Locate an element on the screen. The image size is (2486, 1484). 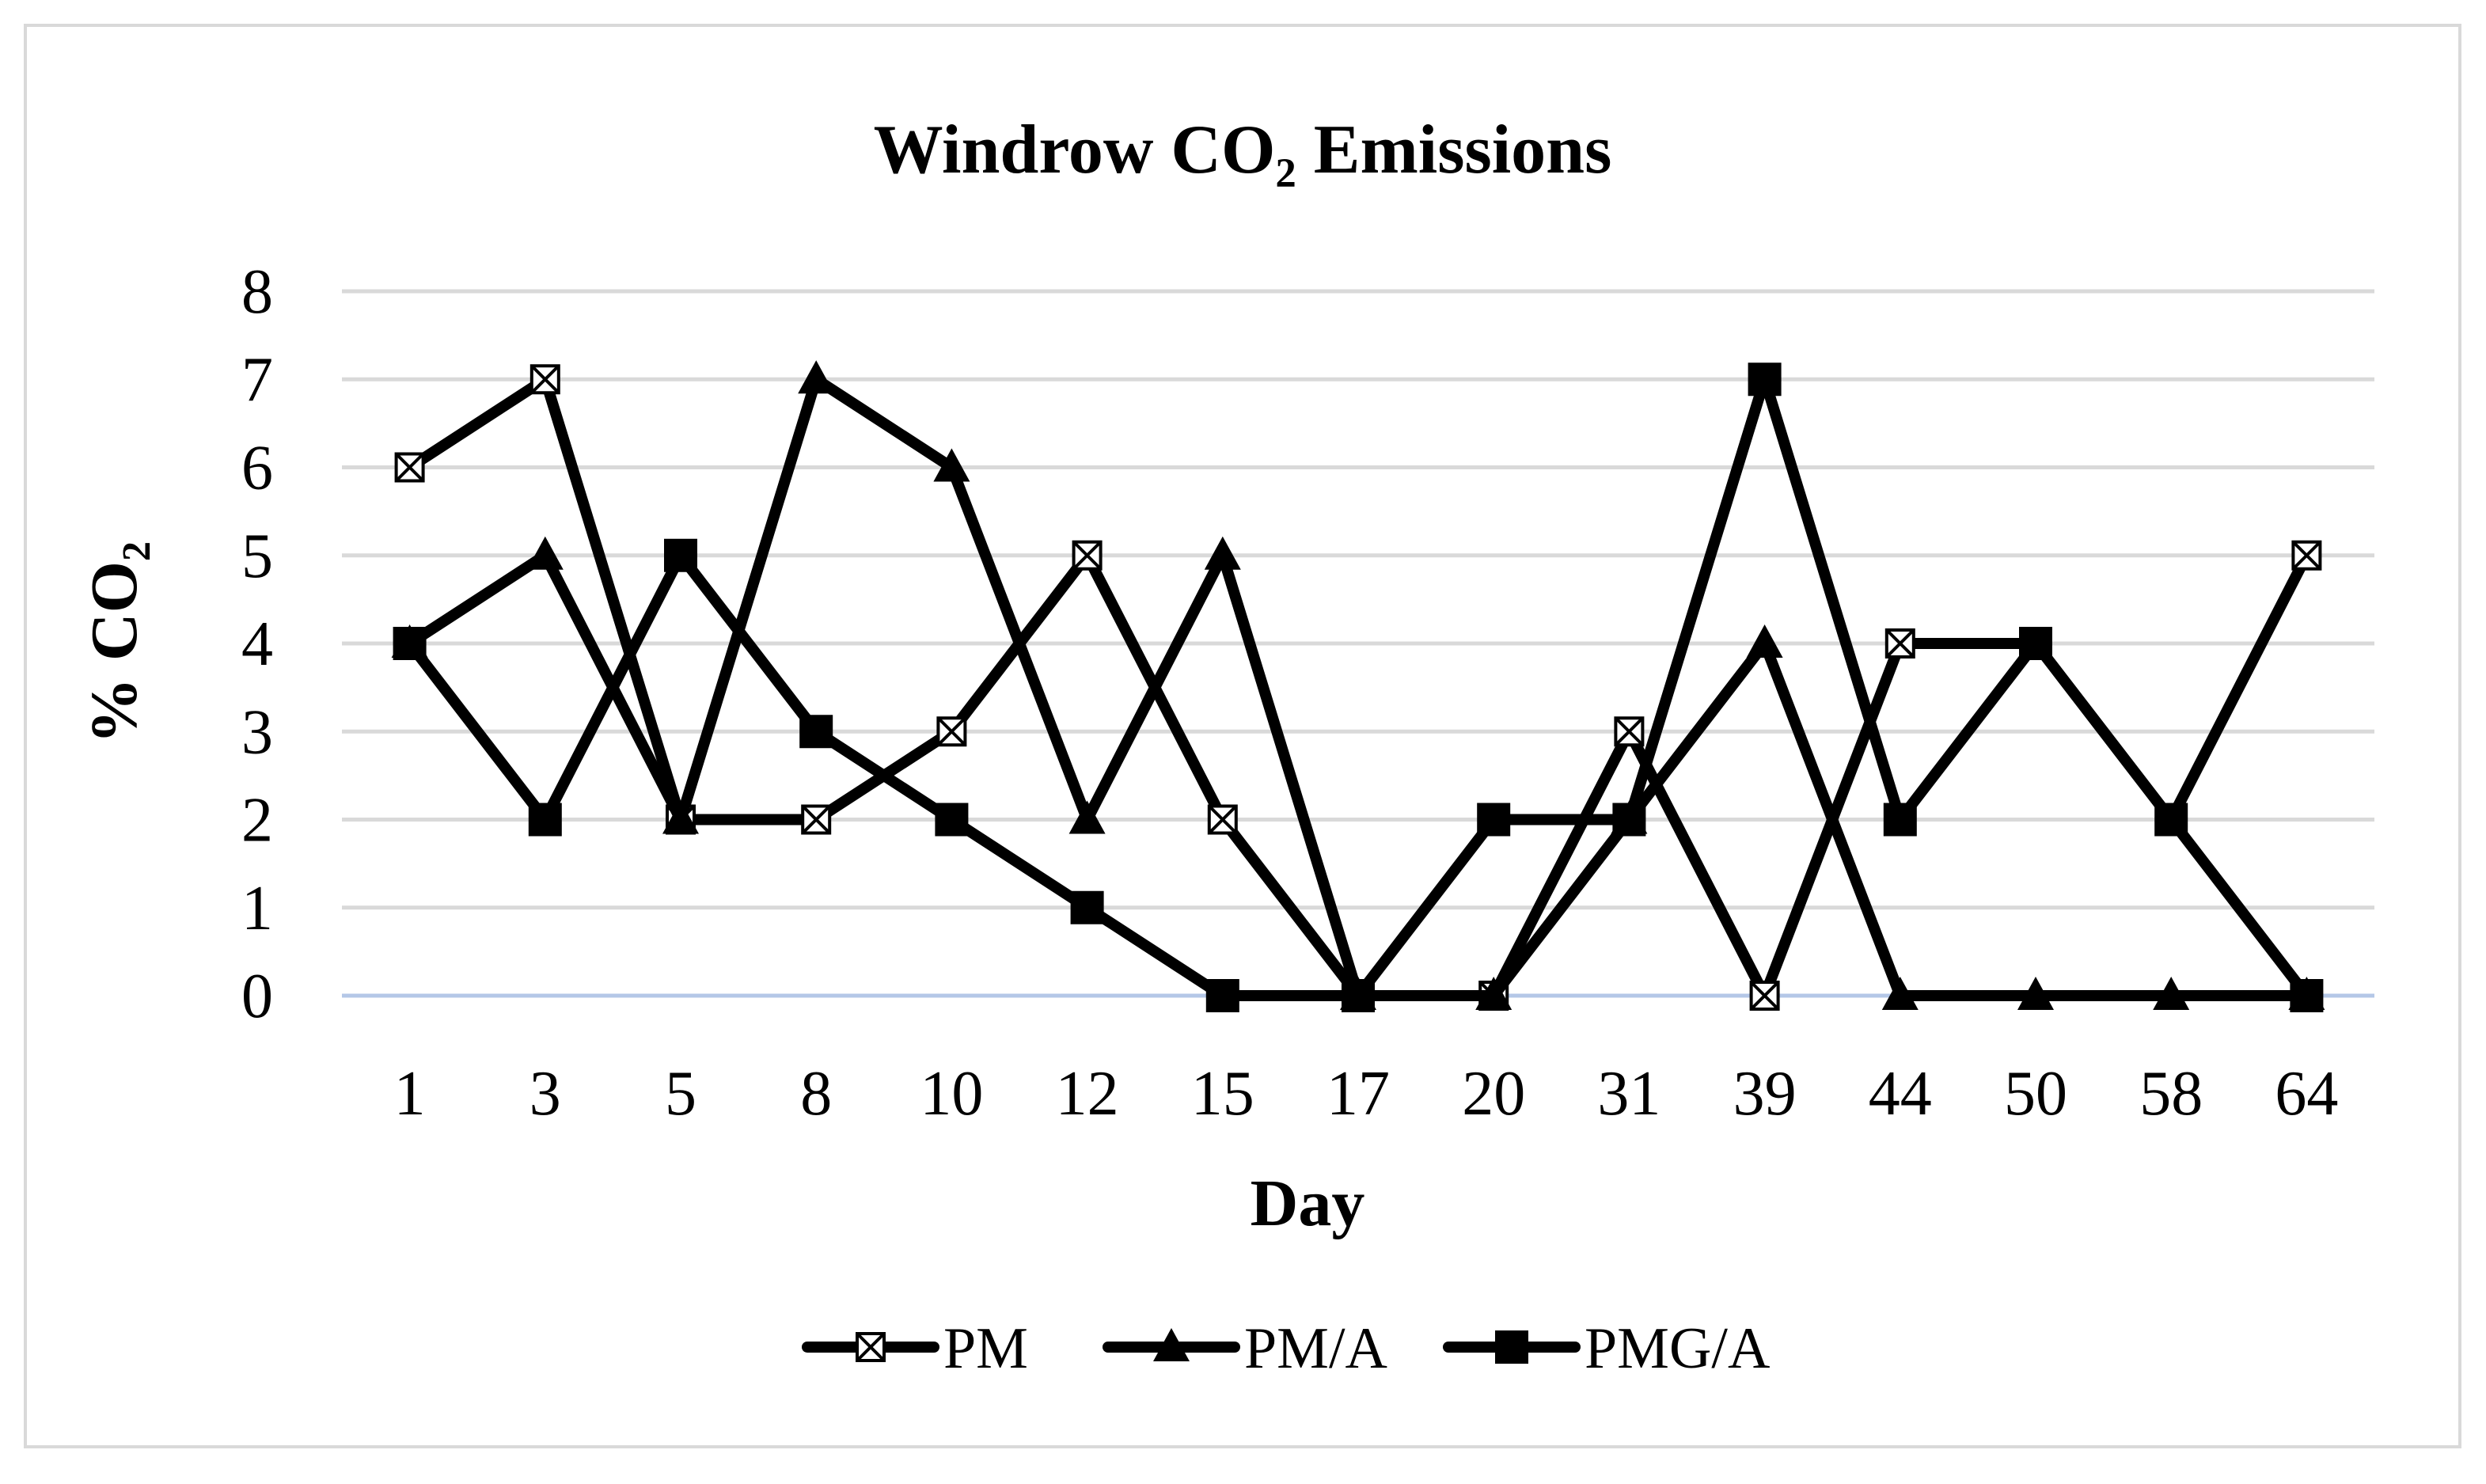
y-tick-label: 3 is located at coordinates (257, 732).